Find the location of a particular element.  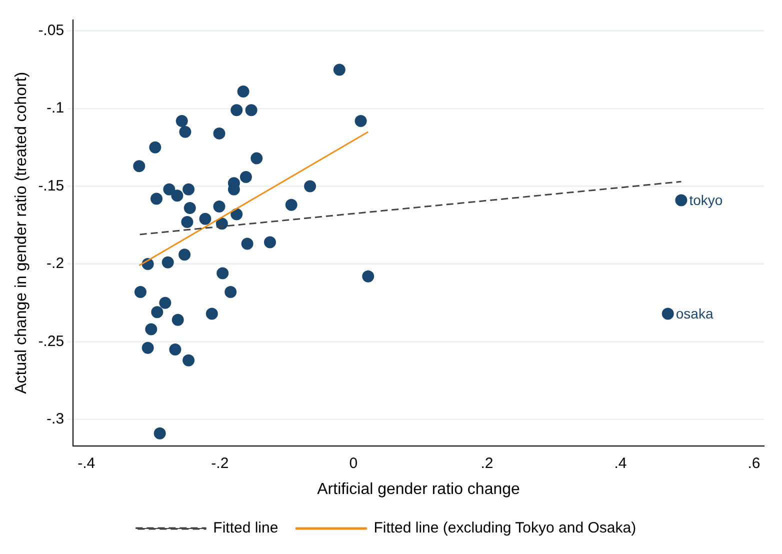

y-axis-title: Actual change in gender ratio (treated cohort) is located at coordinates (21, 233).